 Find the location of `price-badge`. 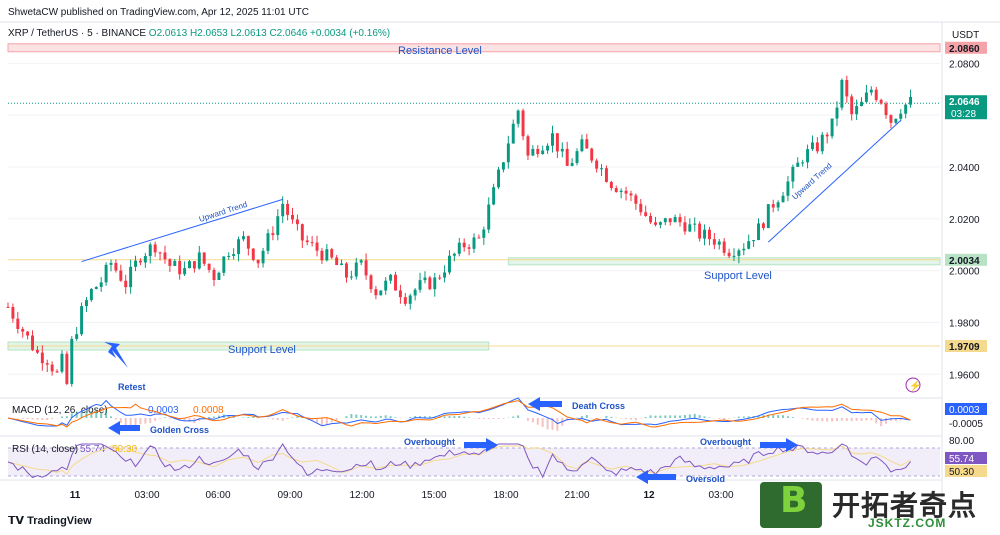

price-badge is located at coordinates (966, 259).